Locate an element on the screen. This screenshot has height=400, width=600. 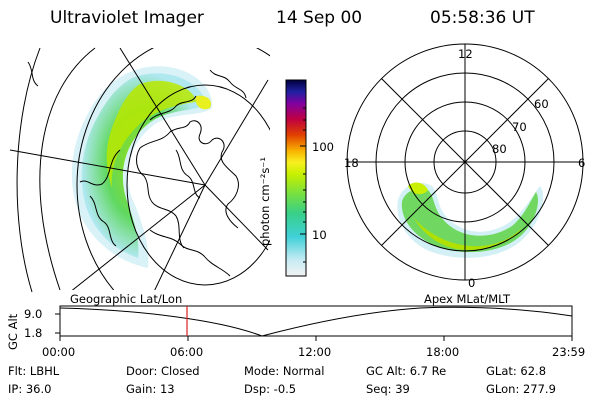
seq-info: Seq: 39 is located at coordinates (388, 389).